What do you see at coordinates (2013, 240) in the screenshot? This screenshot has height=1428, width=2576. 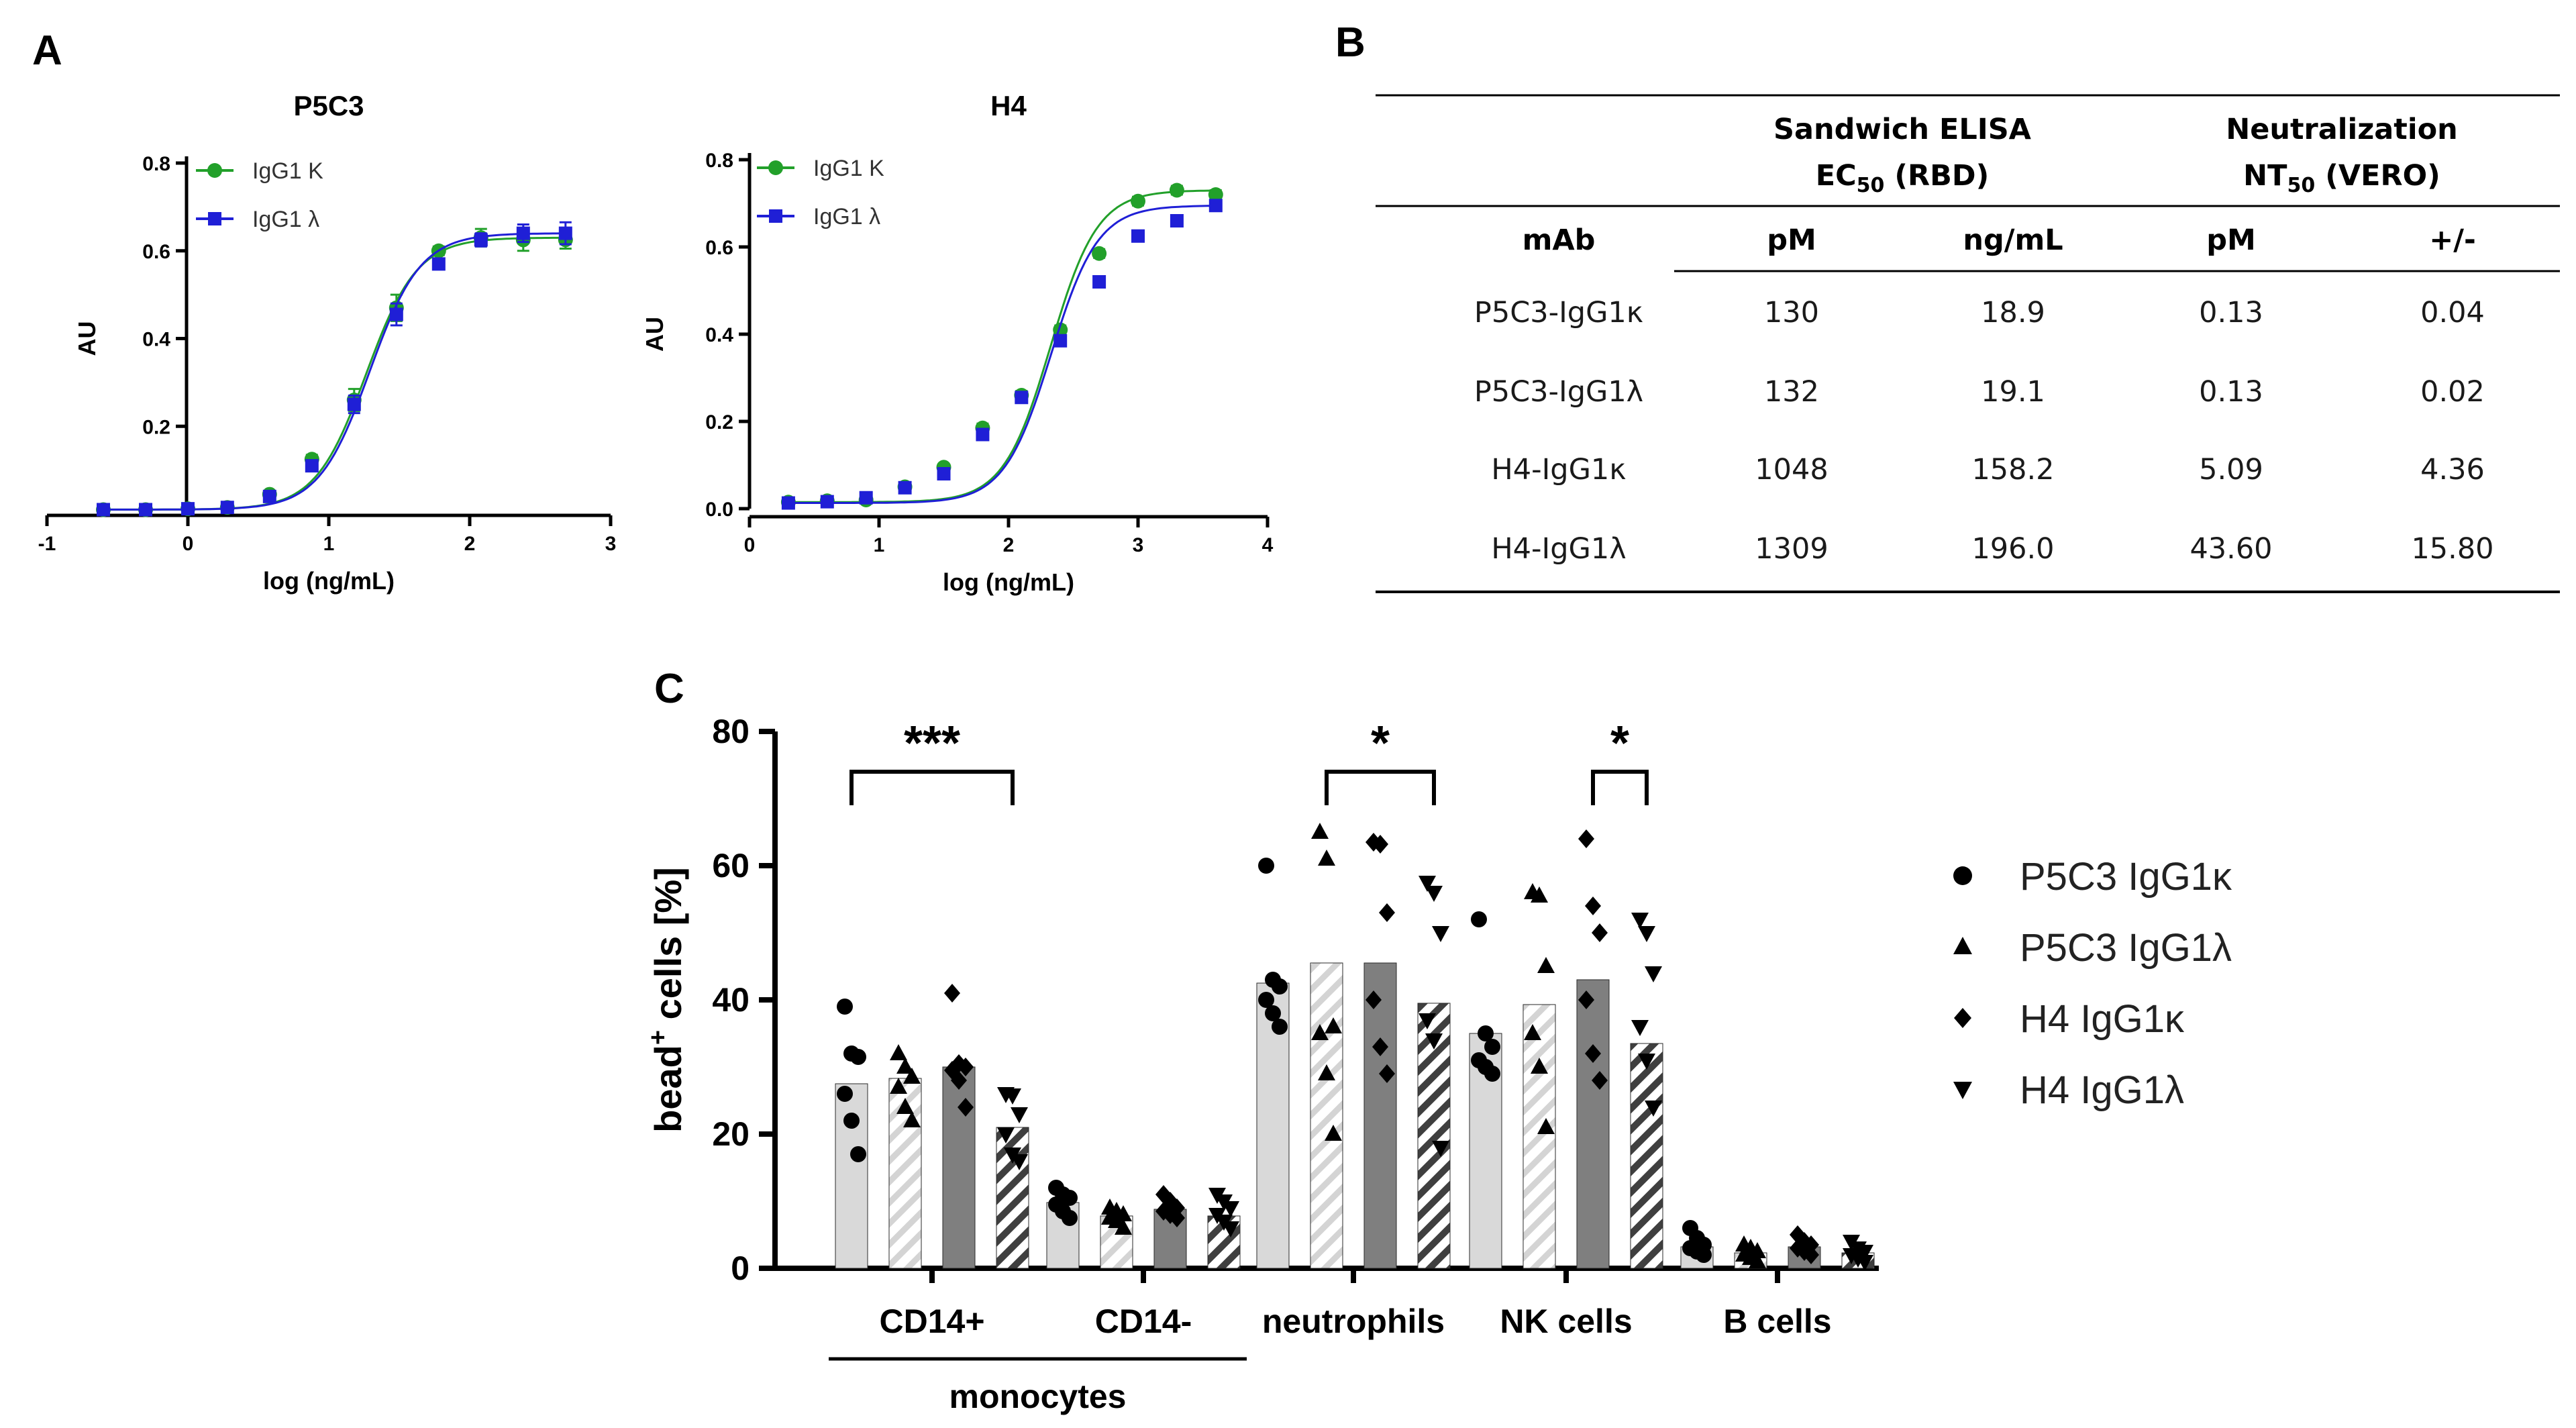 I see `column-header: ng/mL` at bounding box center [2013, 240].